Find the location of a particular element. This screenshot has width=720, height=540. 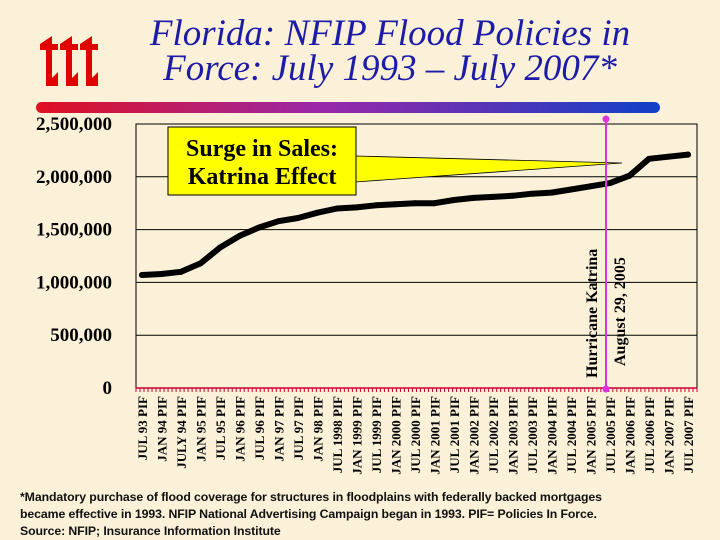

katrina-marker-bottom-dot is located at coordinates (606, 389).